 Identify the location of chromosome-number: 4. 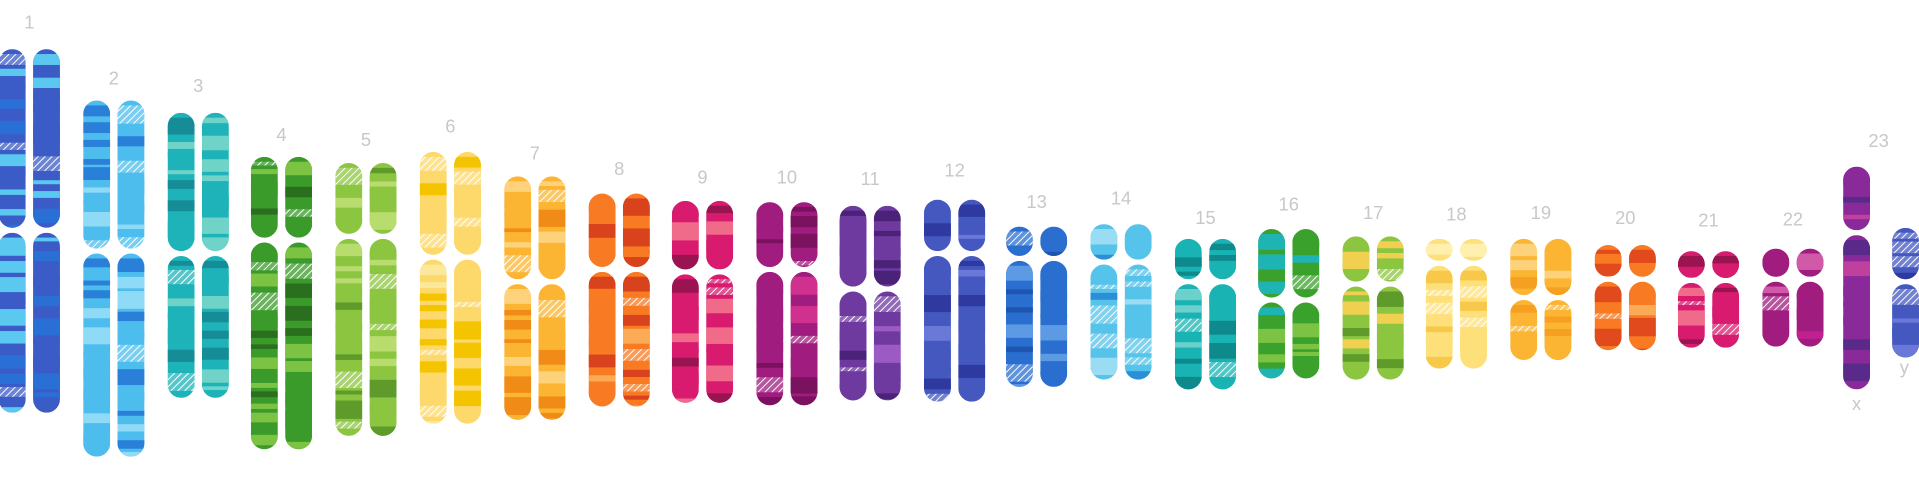
(281, 134).